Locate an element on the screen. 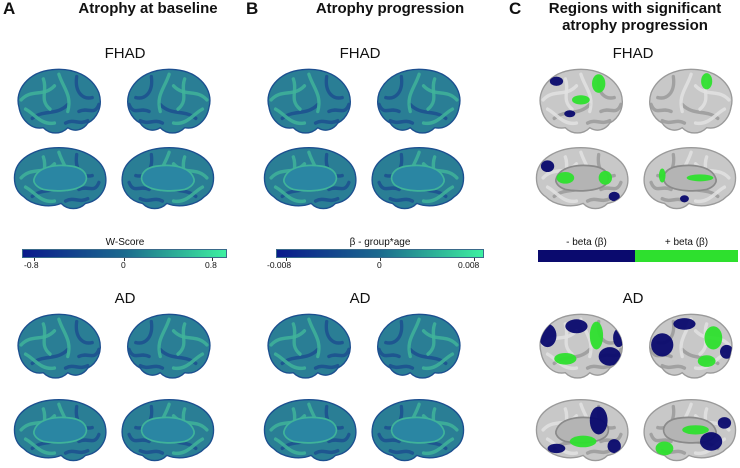  group-label-b-top: FHAD is located at coordinates (360, 53).